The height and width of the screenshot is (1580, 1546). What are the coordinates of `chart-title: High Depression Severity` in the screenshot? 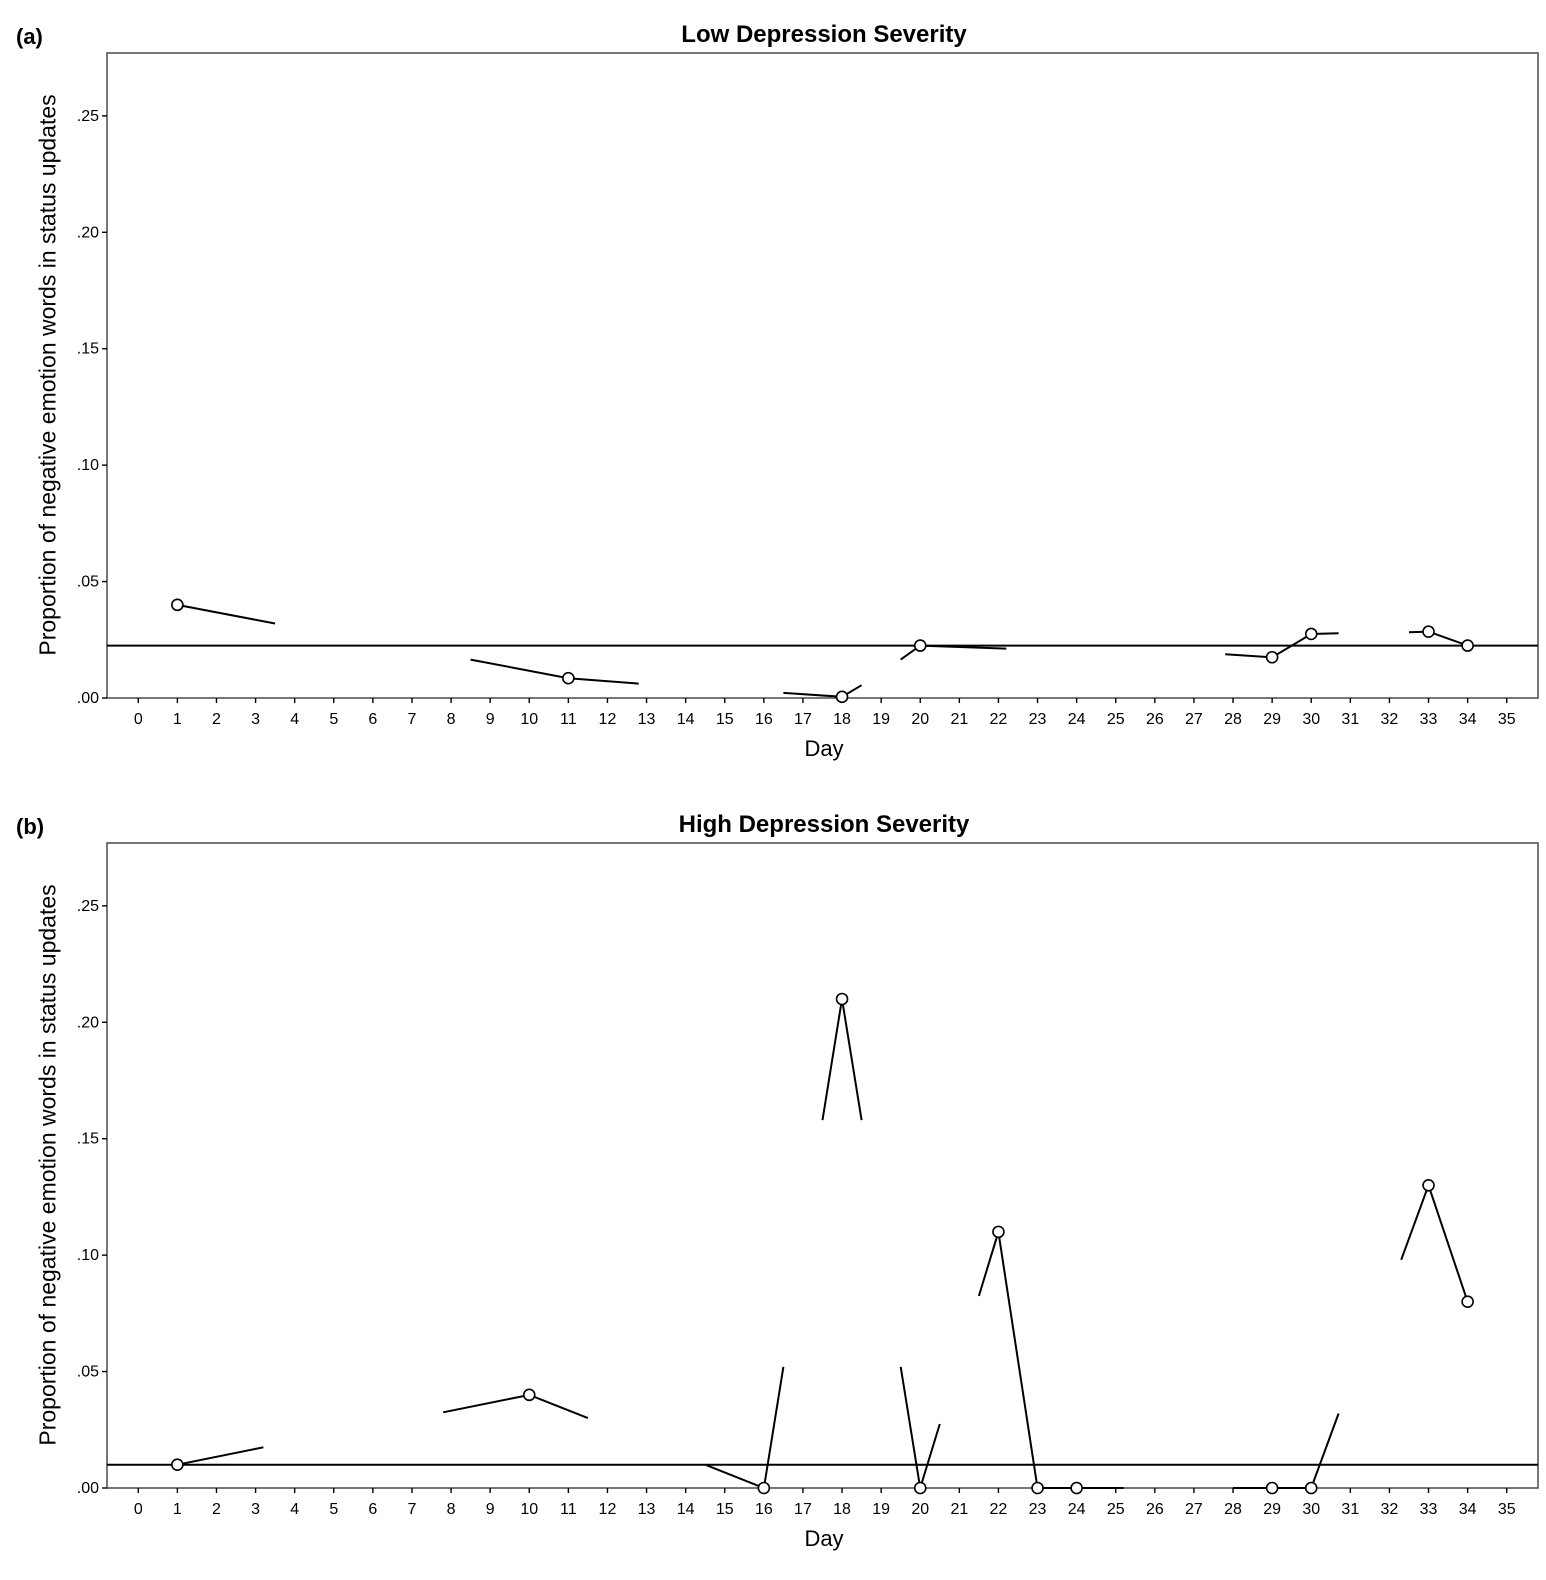 It's located at (824, 824).